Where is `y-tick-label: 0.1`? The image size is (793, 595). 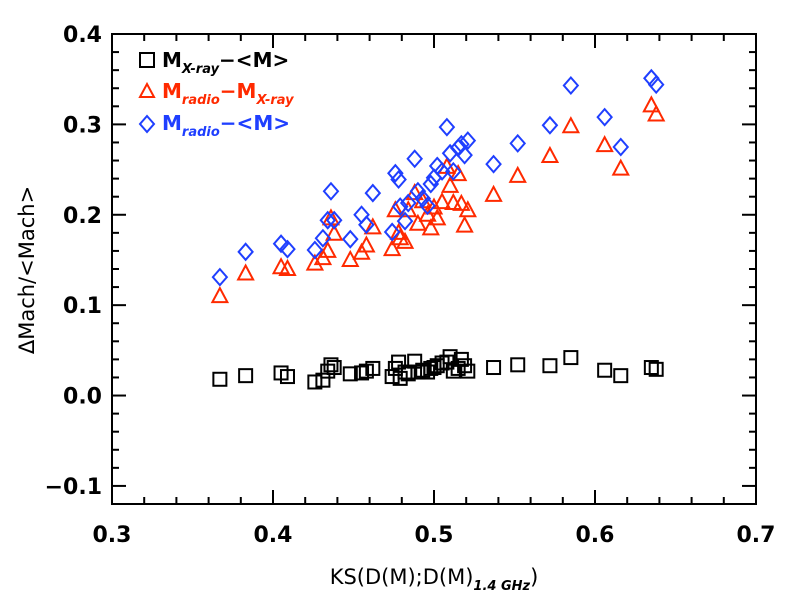 y-tick-label: 0.1 is located at coordinates (82, 306).